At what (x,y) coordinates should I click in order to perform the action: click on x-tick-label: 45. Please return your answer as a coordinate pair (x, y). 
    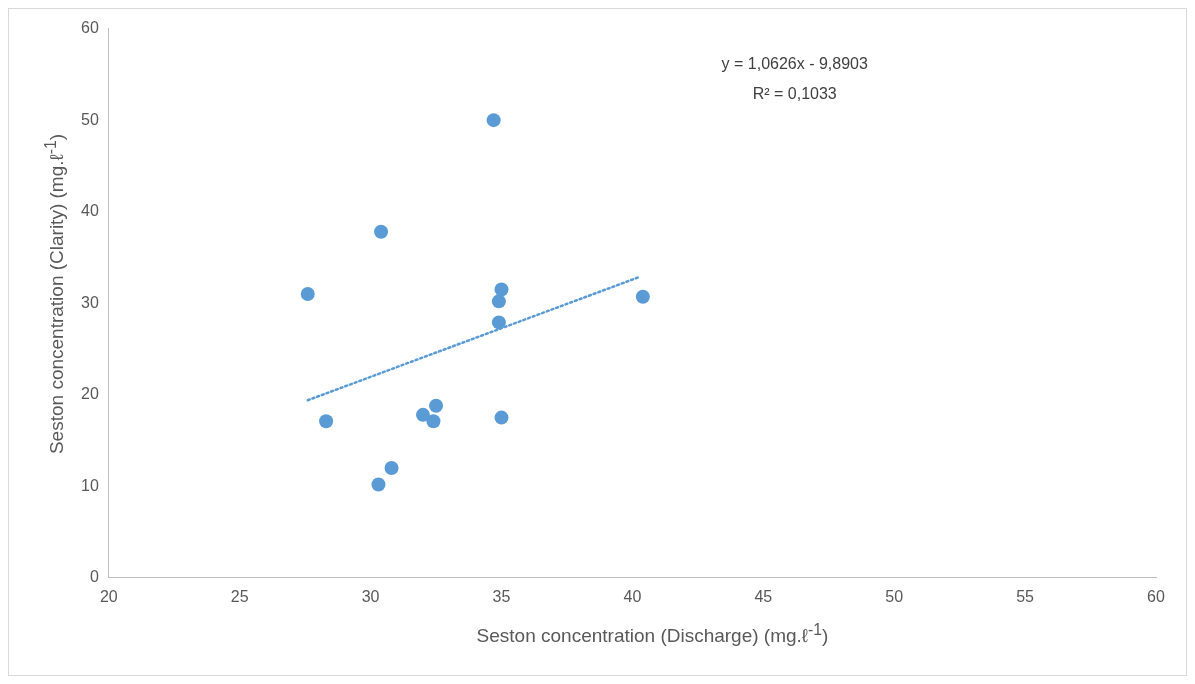
    Looking at the image, I should click on (763, 596).